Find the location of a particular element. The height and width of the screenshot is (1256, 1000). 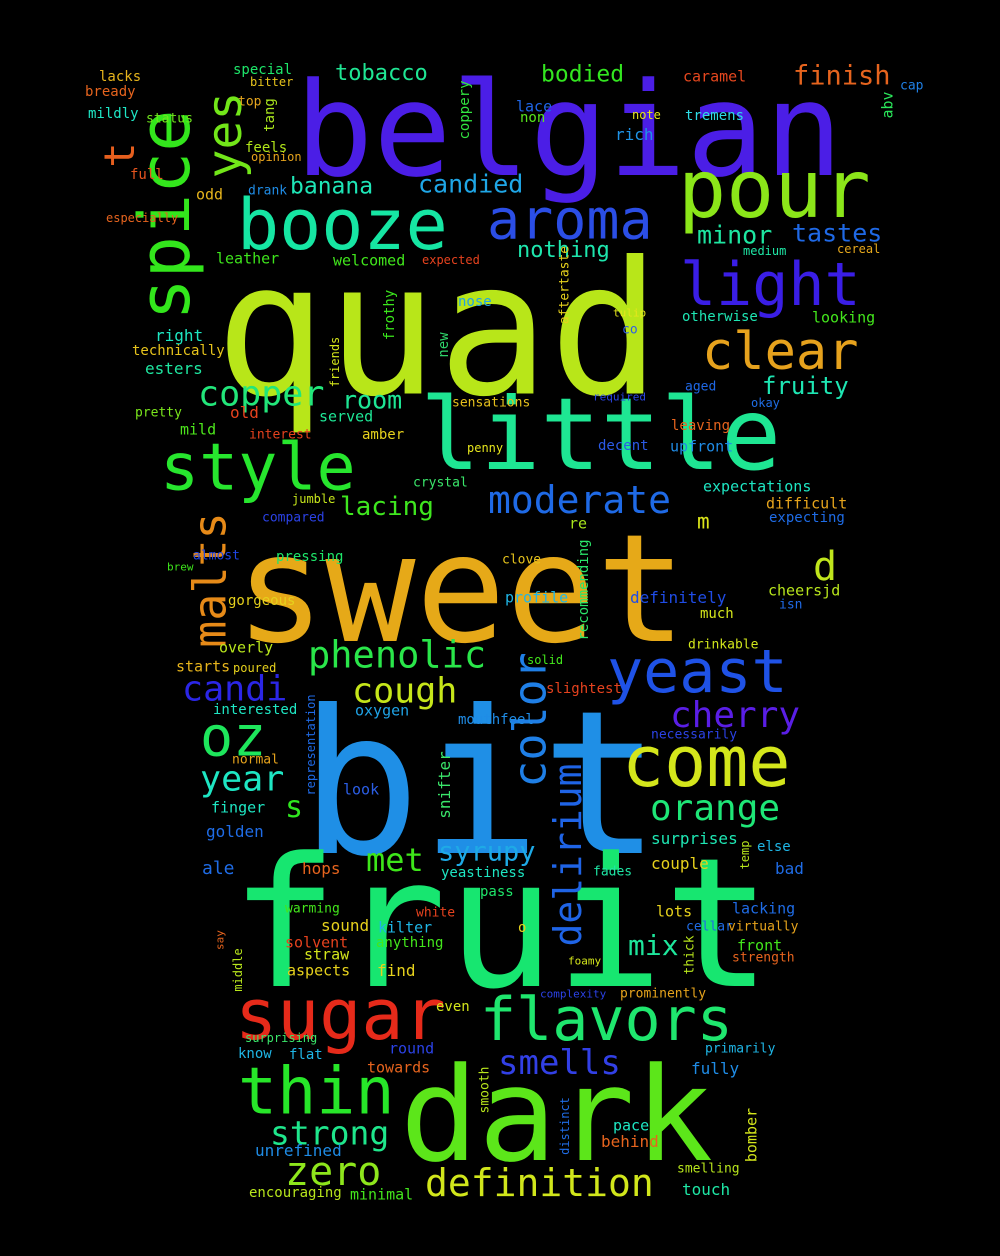

word-prominently: prominently is located at coordinates (663, 994).